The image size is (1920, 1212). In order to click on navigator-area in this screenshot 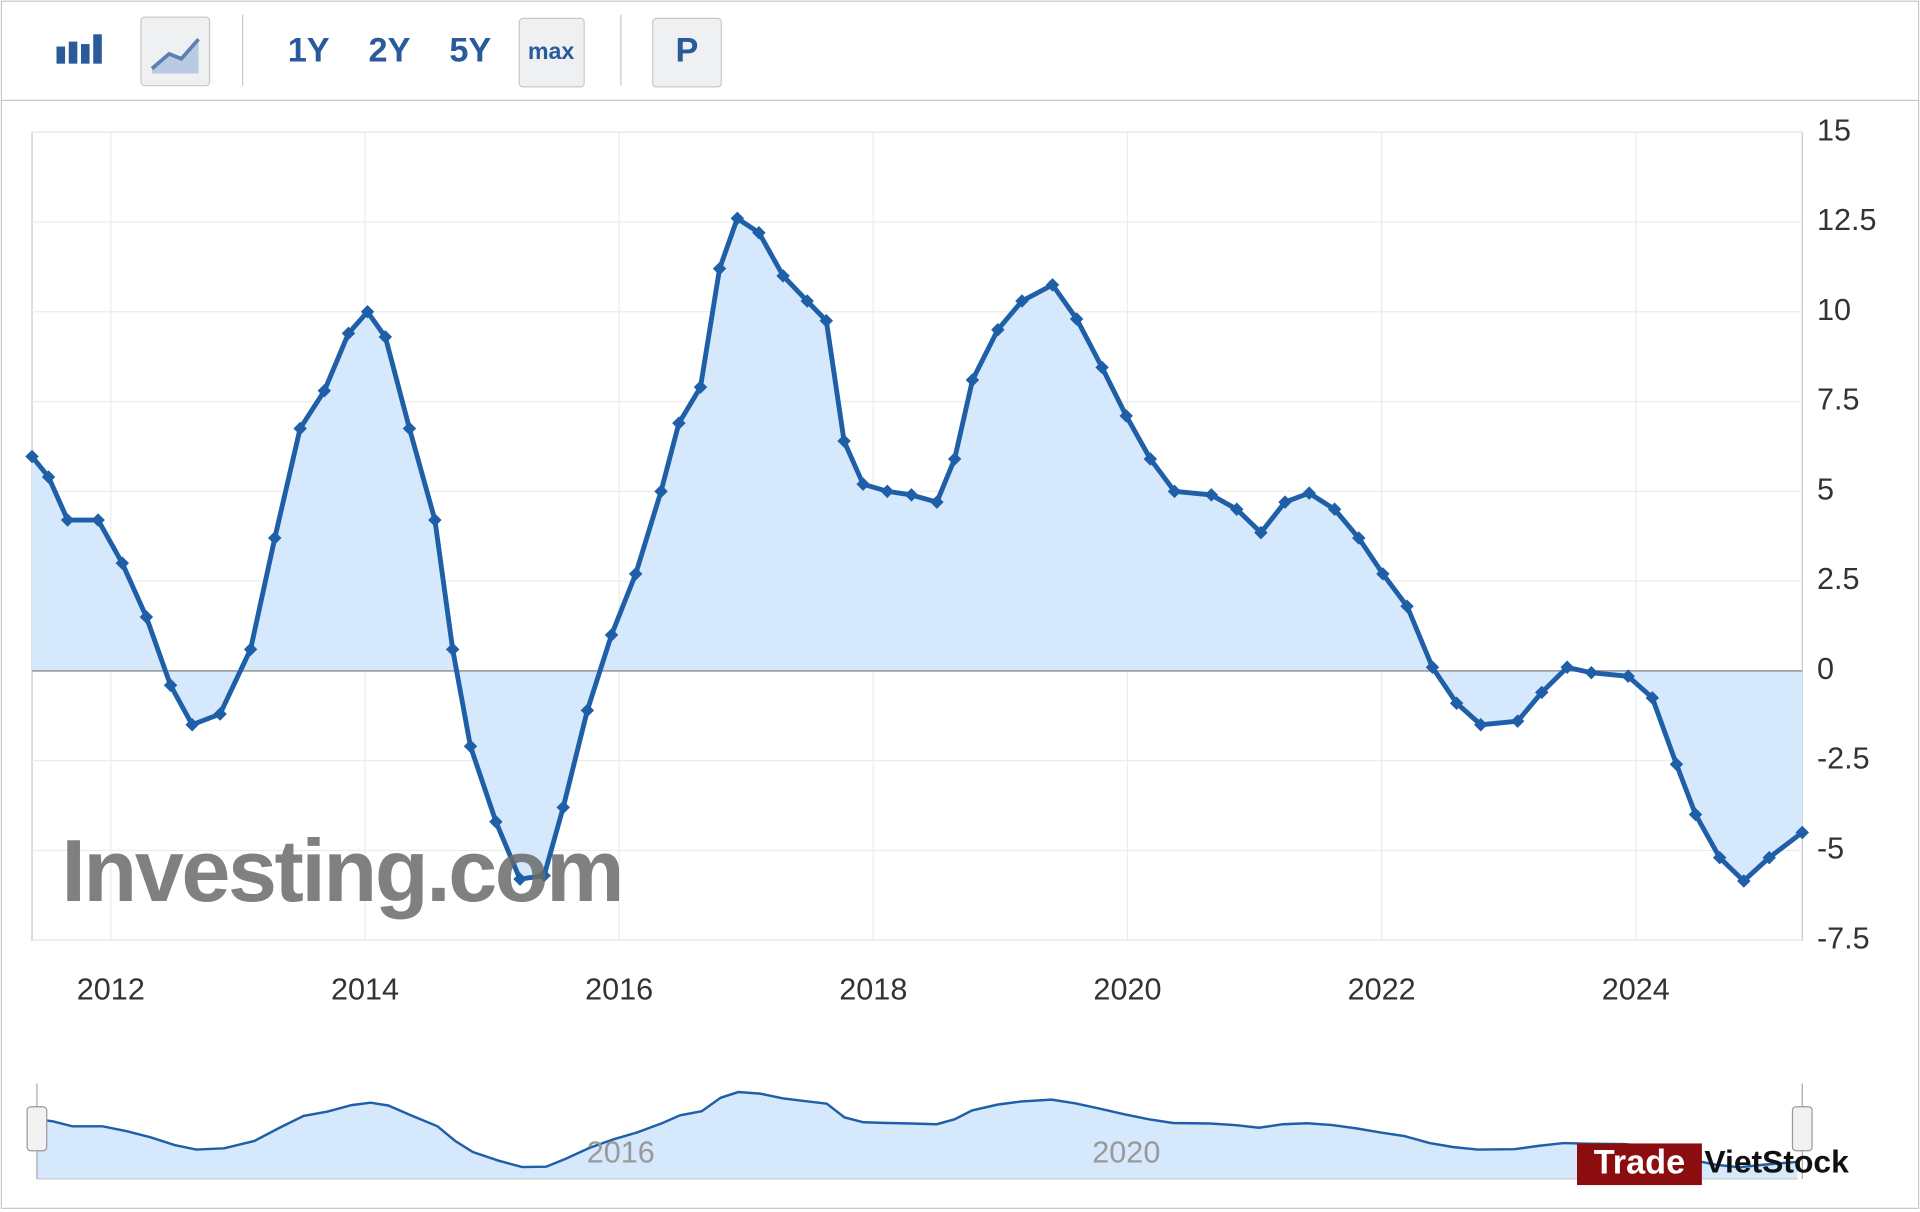, I will do `click(917, 1135)`.